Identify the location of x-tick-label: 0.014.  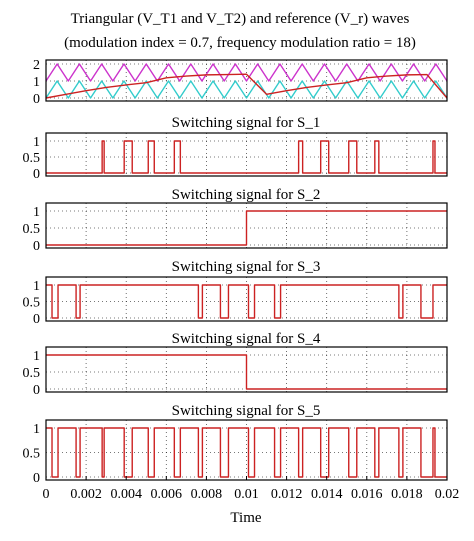
(327, 494).